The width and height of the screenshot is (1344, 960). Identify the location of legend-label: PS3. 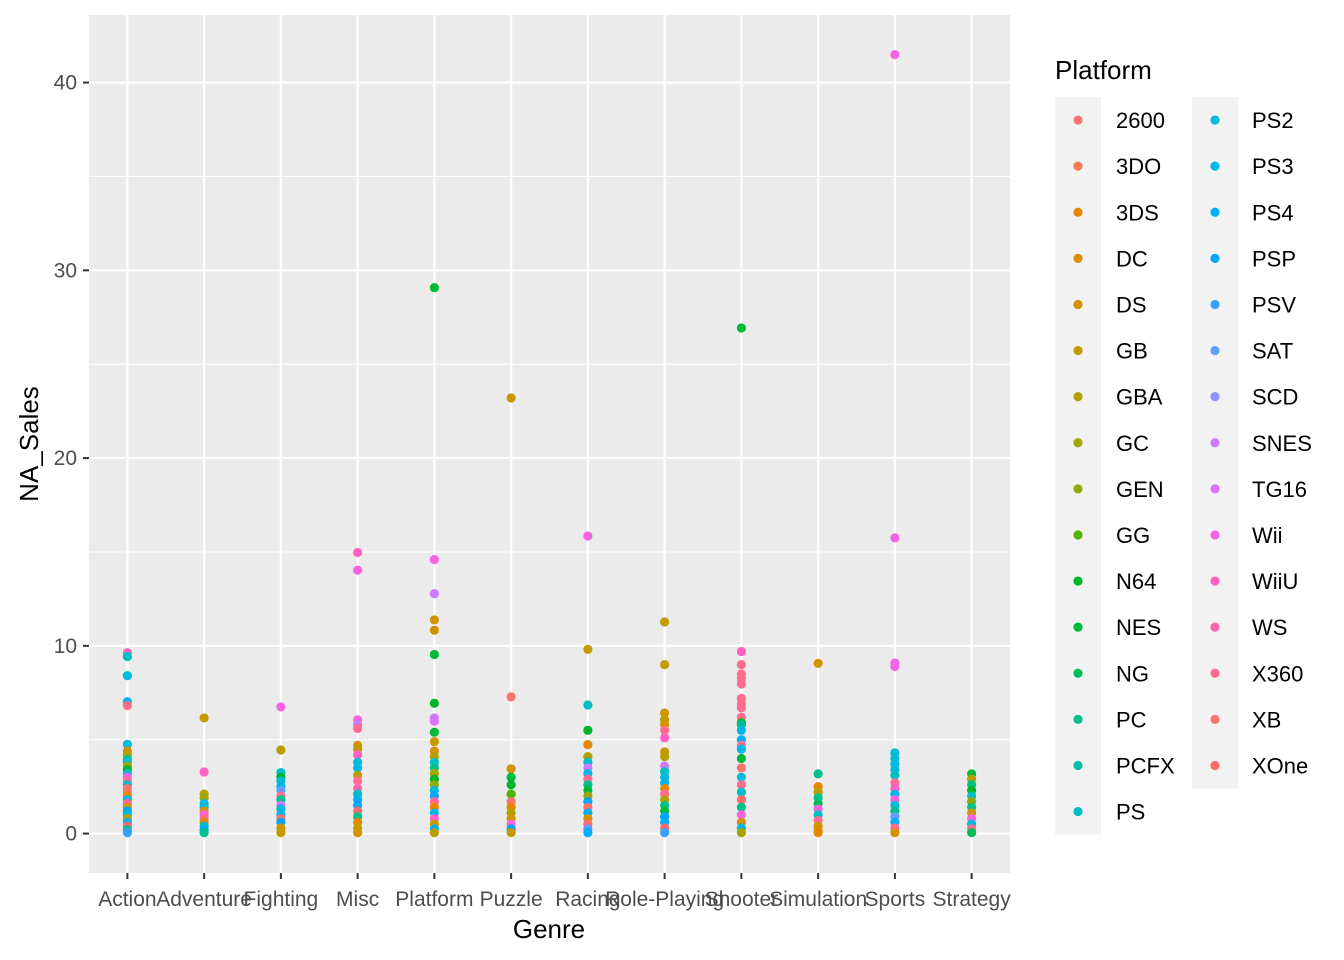
(1273, 166).